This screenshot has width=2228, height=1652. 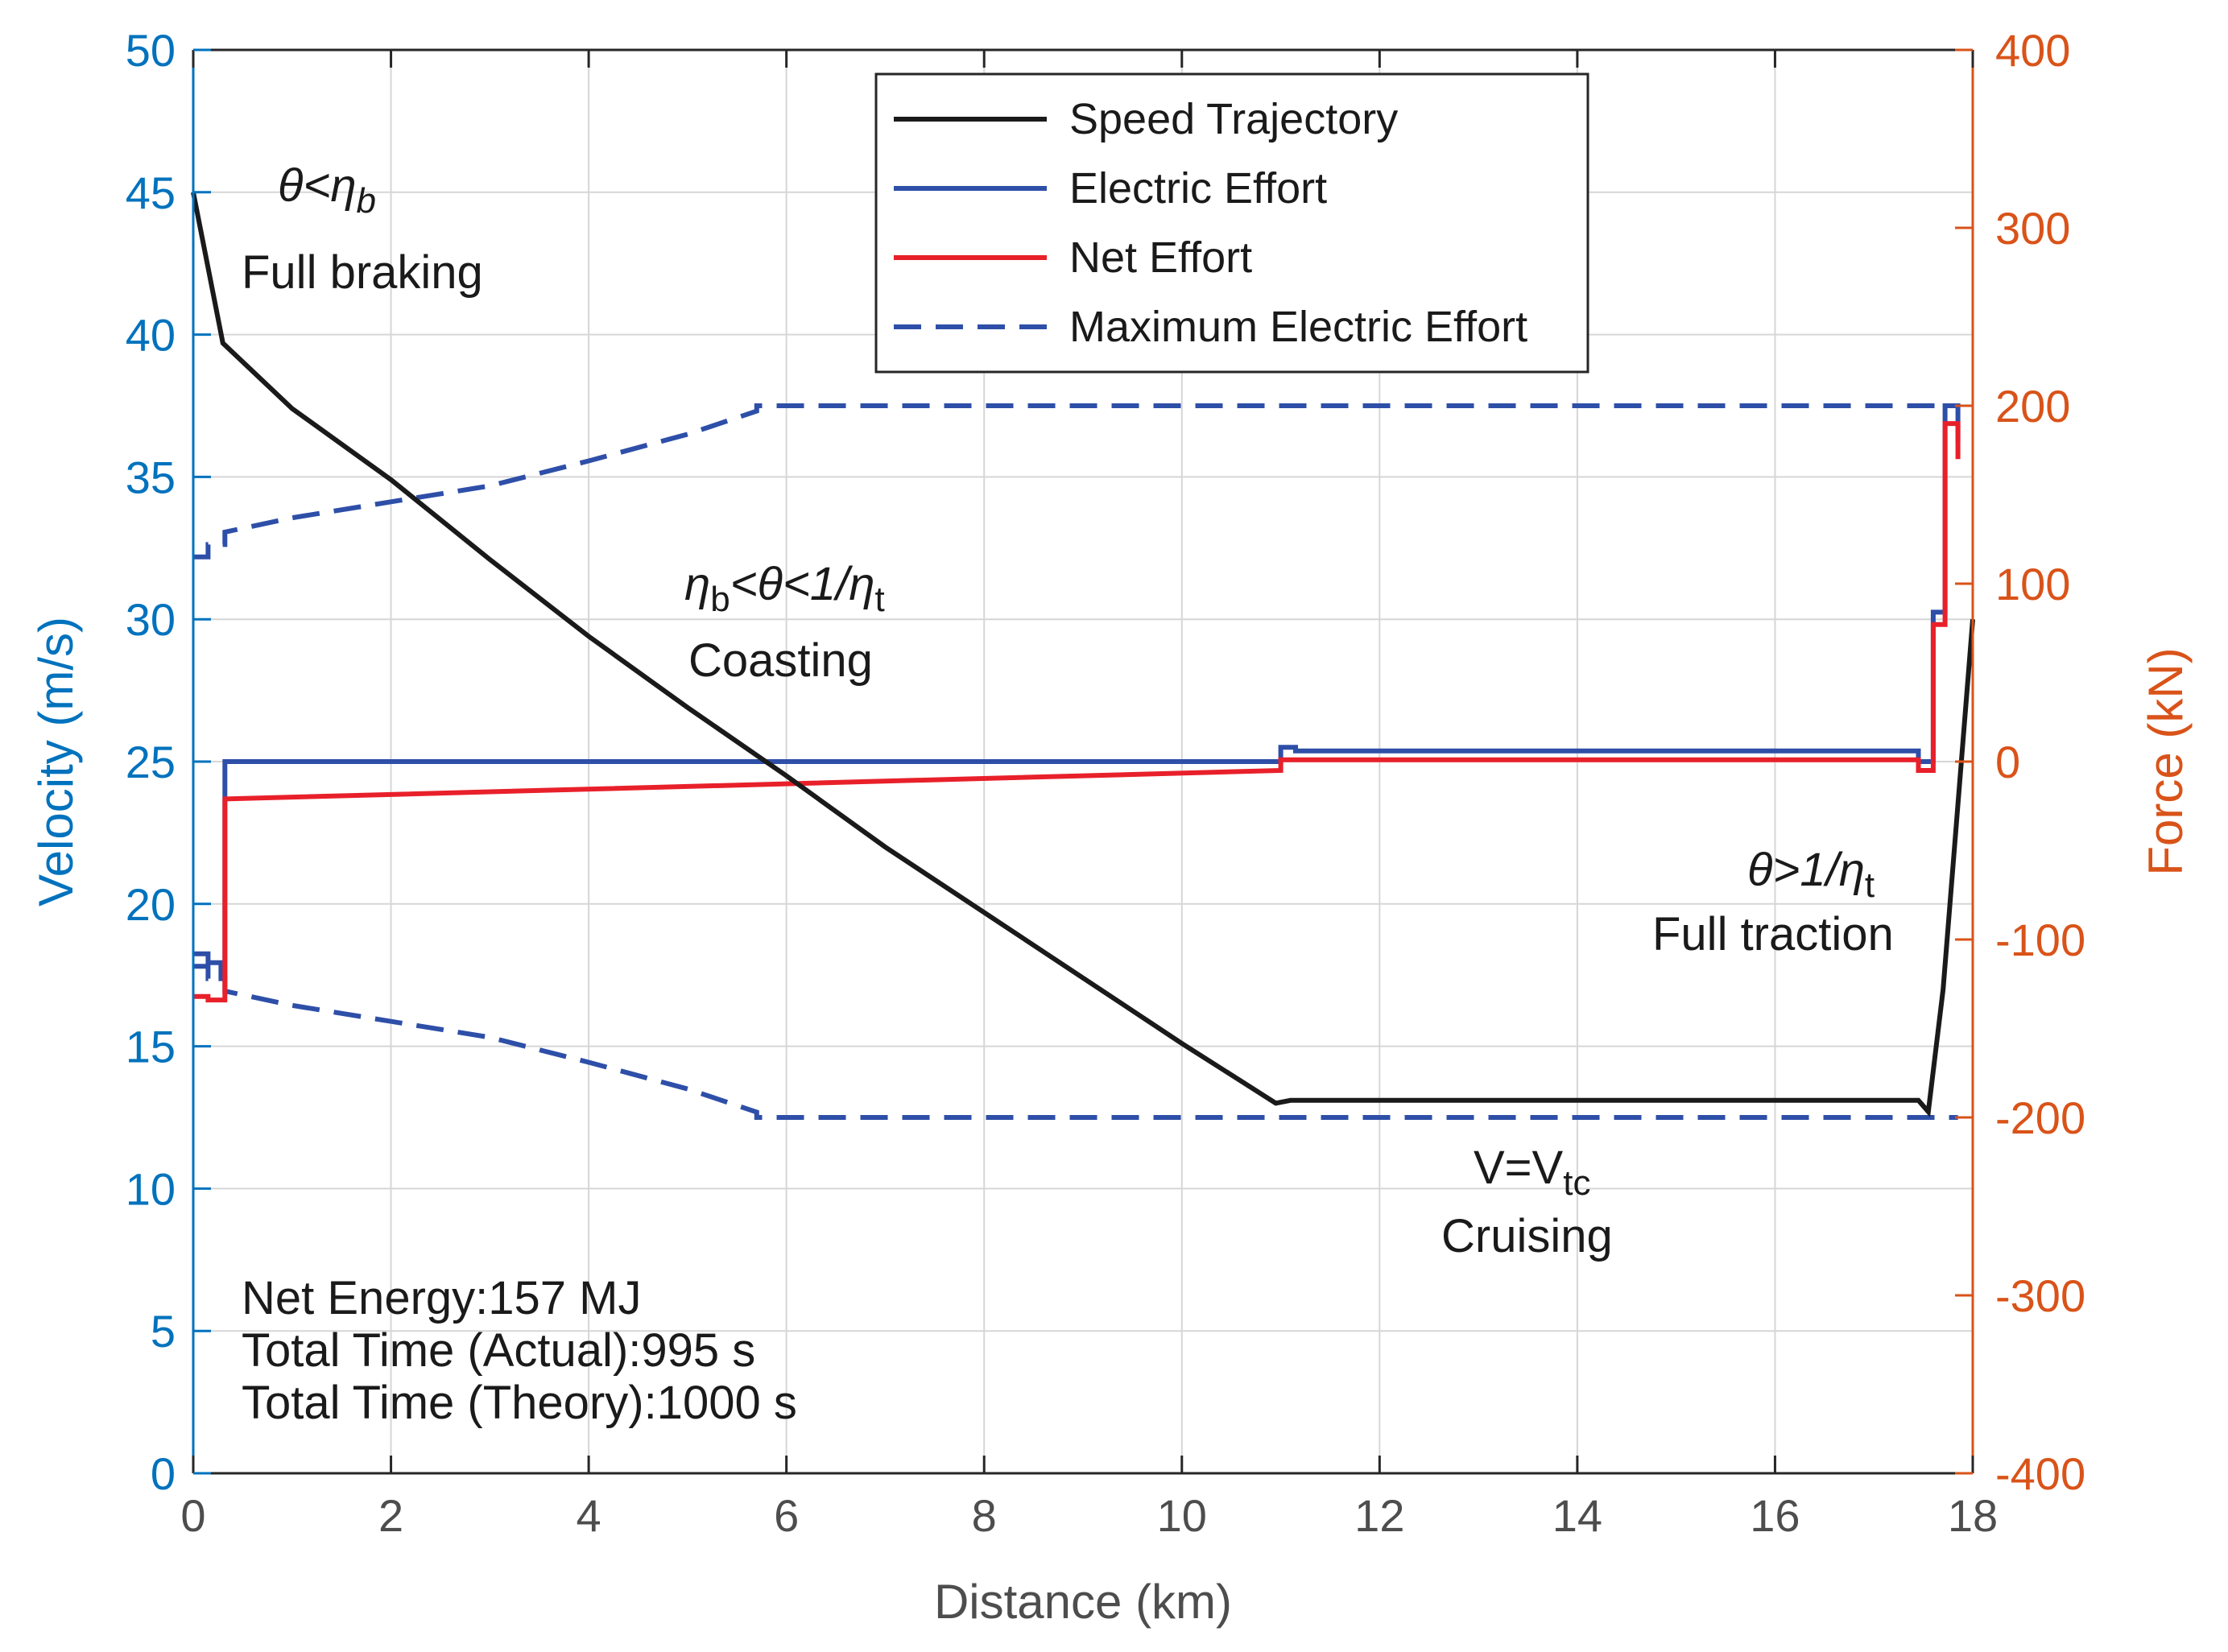 I want to click on annotation-subscript: tc, so click(x=1576, y=1183).